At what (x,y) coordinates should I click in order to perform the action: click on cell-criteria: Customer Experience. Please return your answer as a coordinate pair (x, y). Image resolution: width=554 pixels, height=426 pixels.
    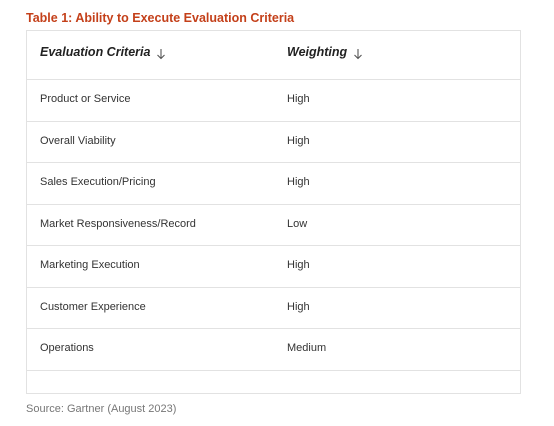
    Looking at the image, I should click on (93, 306).